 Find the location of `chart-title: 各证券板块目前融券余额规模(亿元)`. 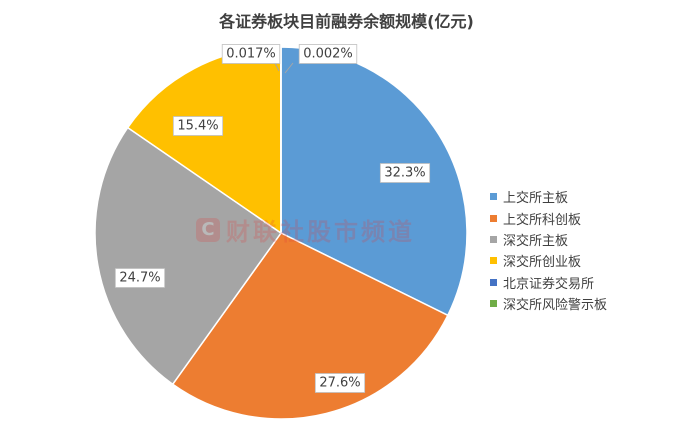

chart-title: 各证券板块目前融券余额规模(亿元) is located at coordinates (346, 21).